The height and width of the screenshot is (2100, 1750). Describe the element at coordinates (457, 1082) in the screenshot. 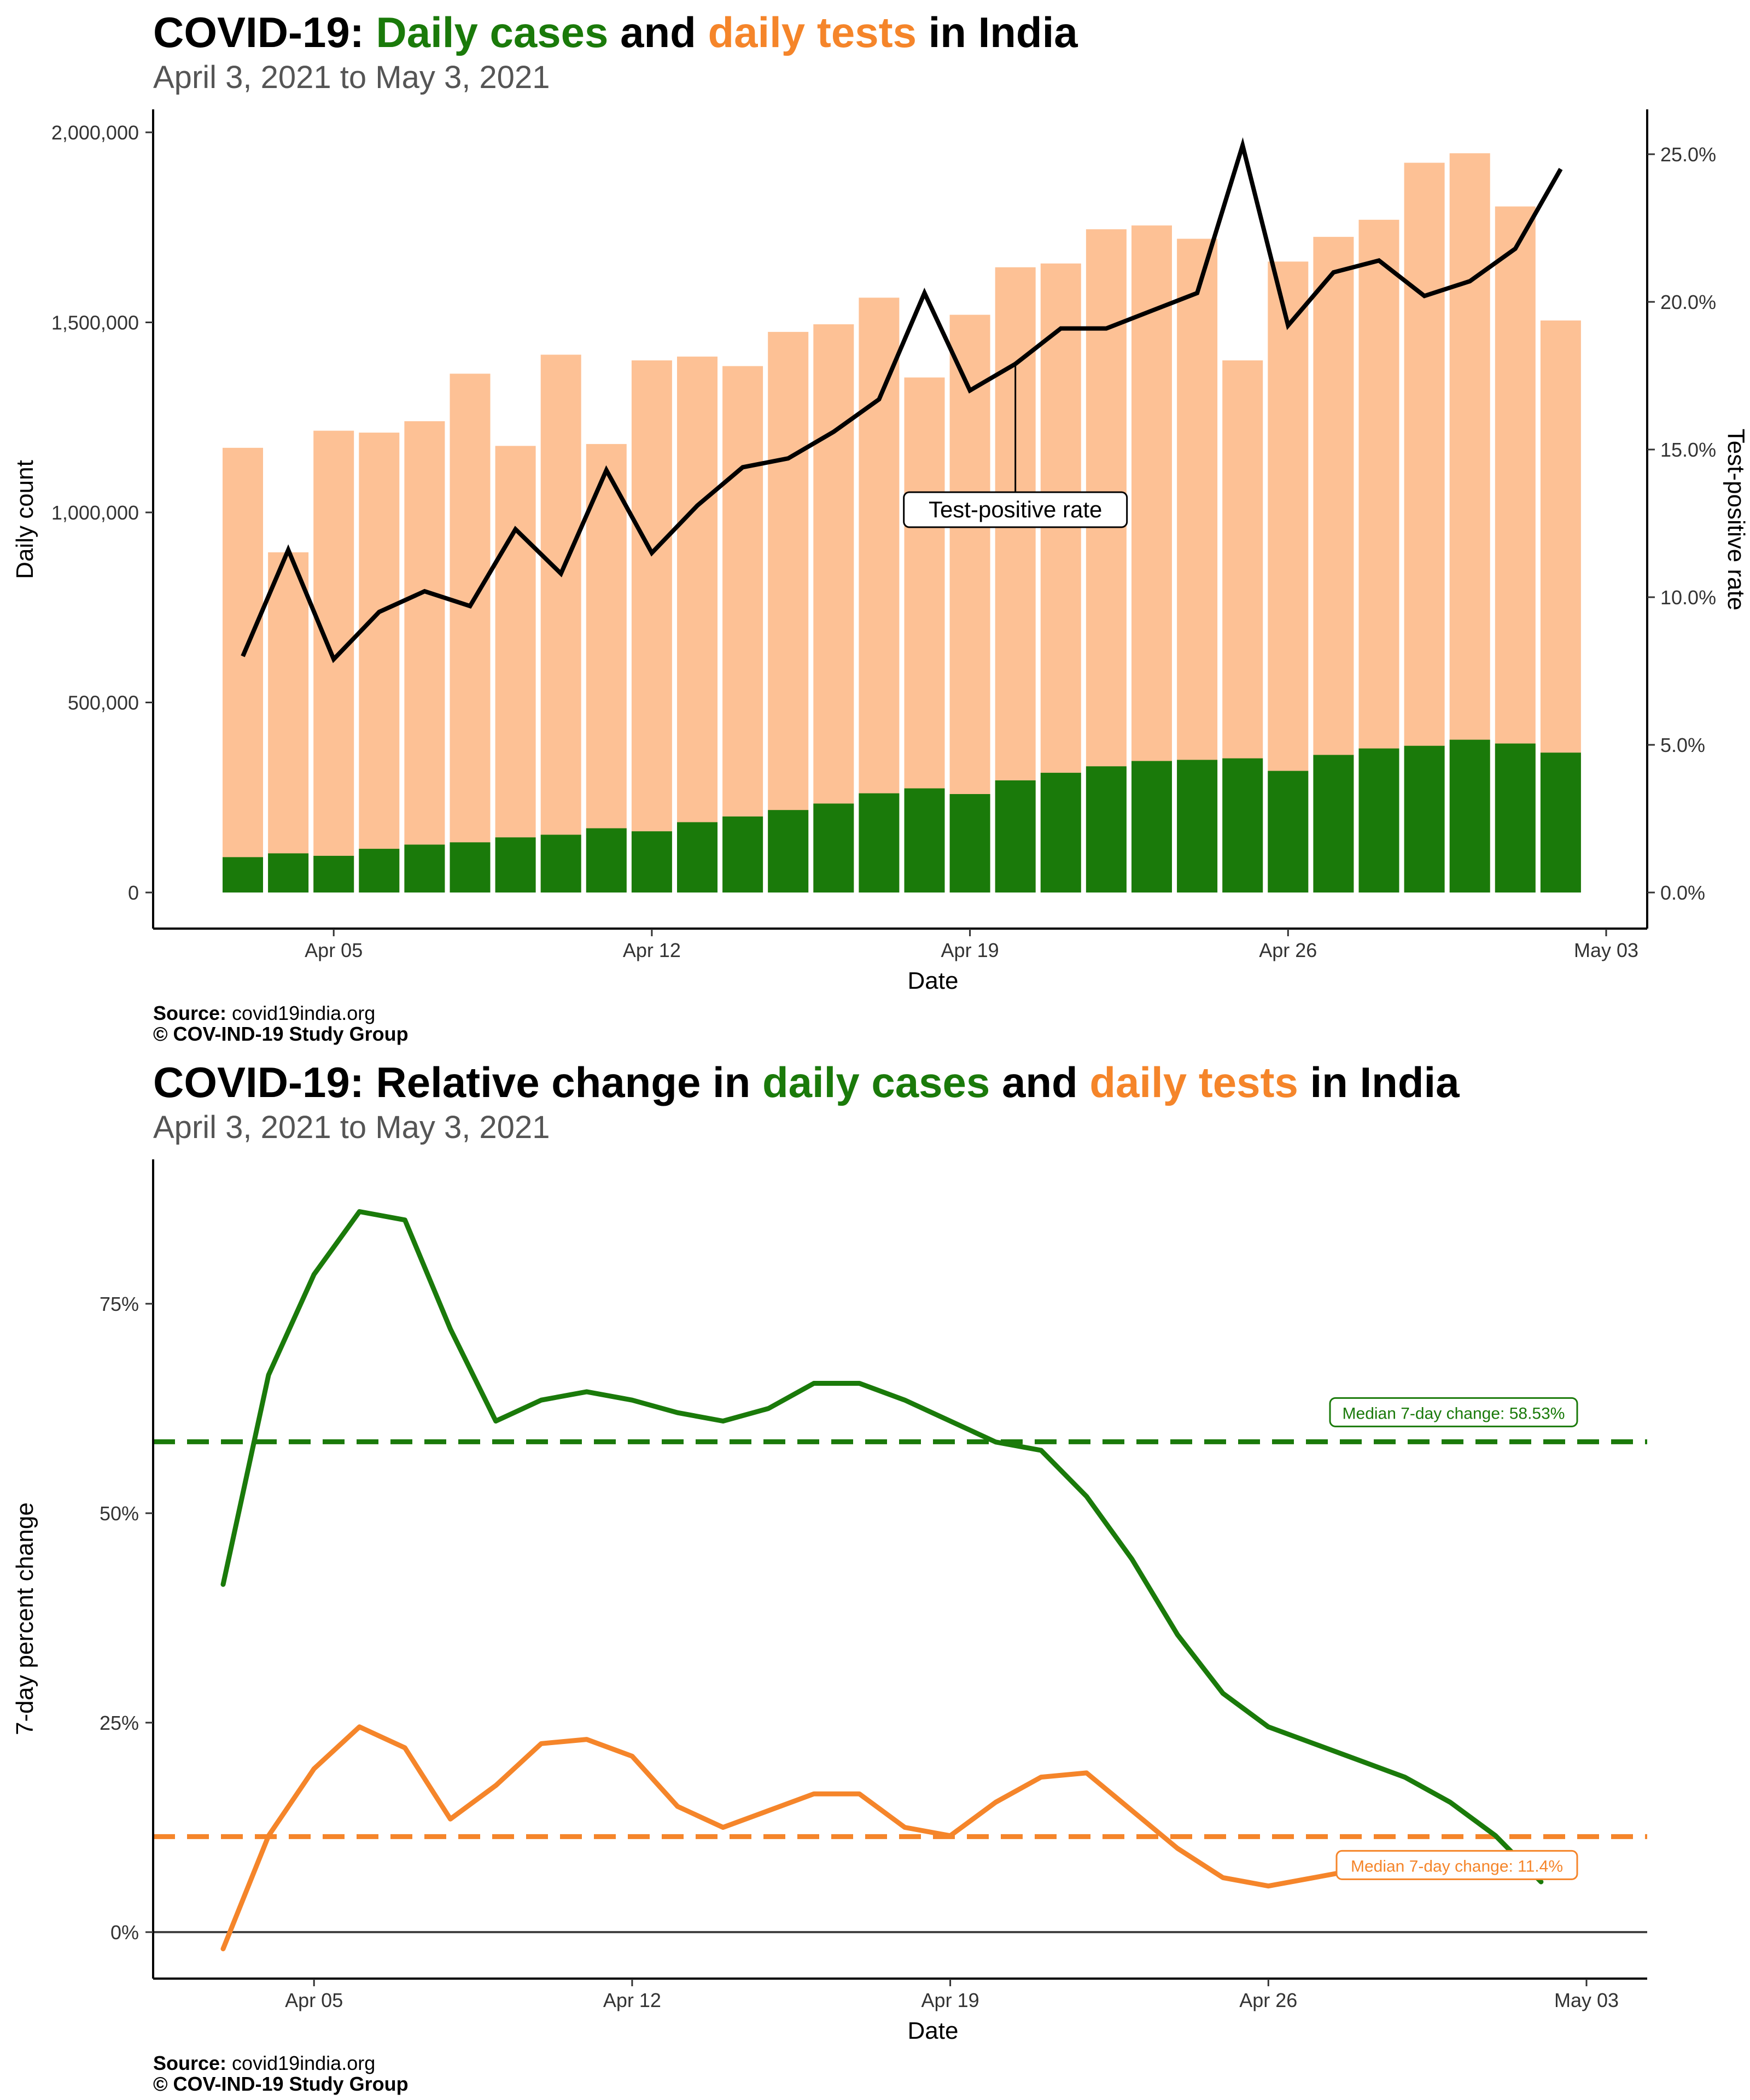

I see `title-prefix: COVID-19: Relative change in` at that location.